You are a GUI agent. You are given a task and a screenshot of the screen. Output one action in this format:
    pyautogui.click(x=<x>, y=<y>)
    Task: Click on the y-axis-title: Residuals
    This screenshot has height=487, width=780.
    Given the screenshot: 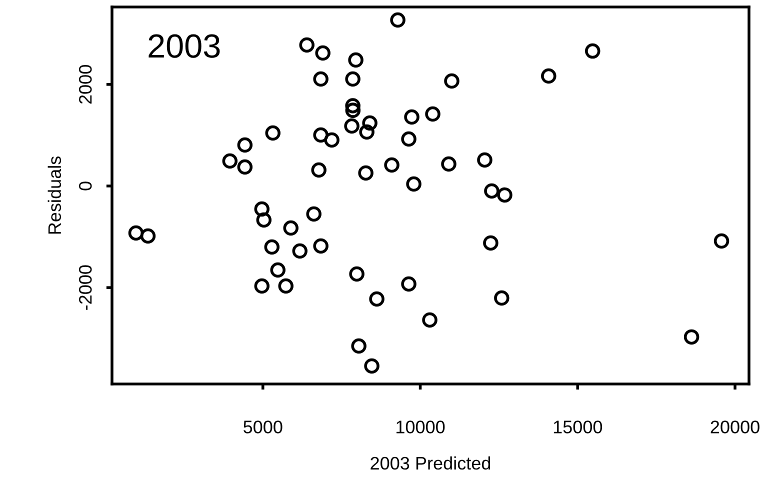 What is the action you would take?
    pyautogui.click(x=55, y=195)
    